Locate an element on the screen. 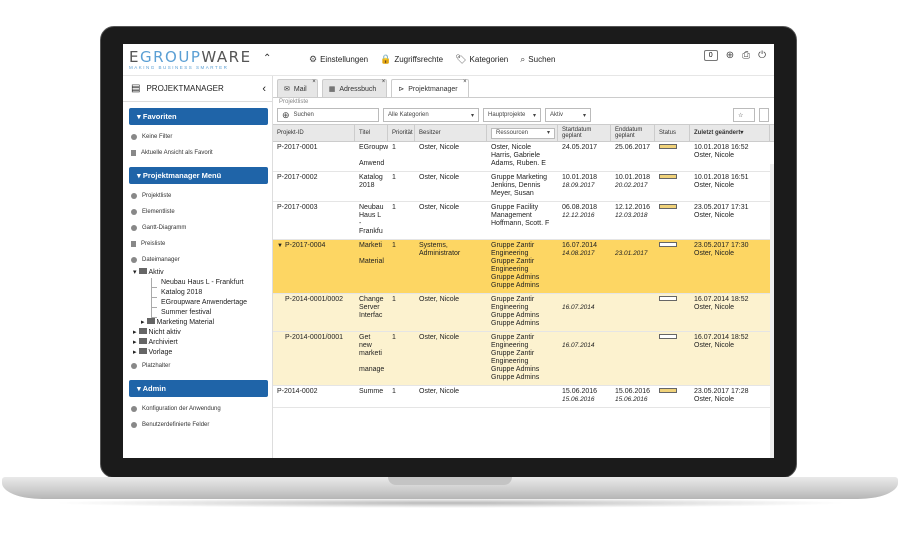  search-input: ⊕ Suchen is located at coordinates (328, 115).